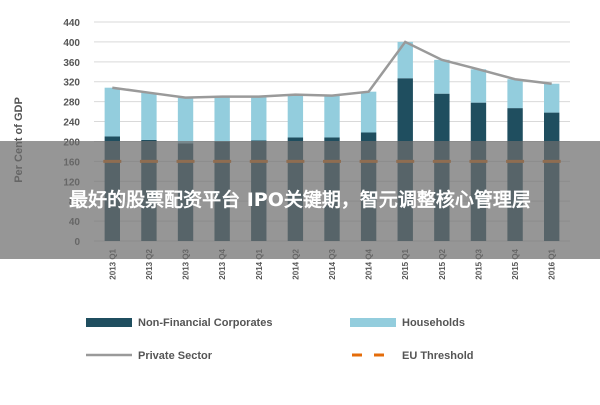  Describe the element at coordinates (405, 263) in the screenshot. I see `x-tick-label: 2015 Q1` at that location.